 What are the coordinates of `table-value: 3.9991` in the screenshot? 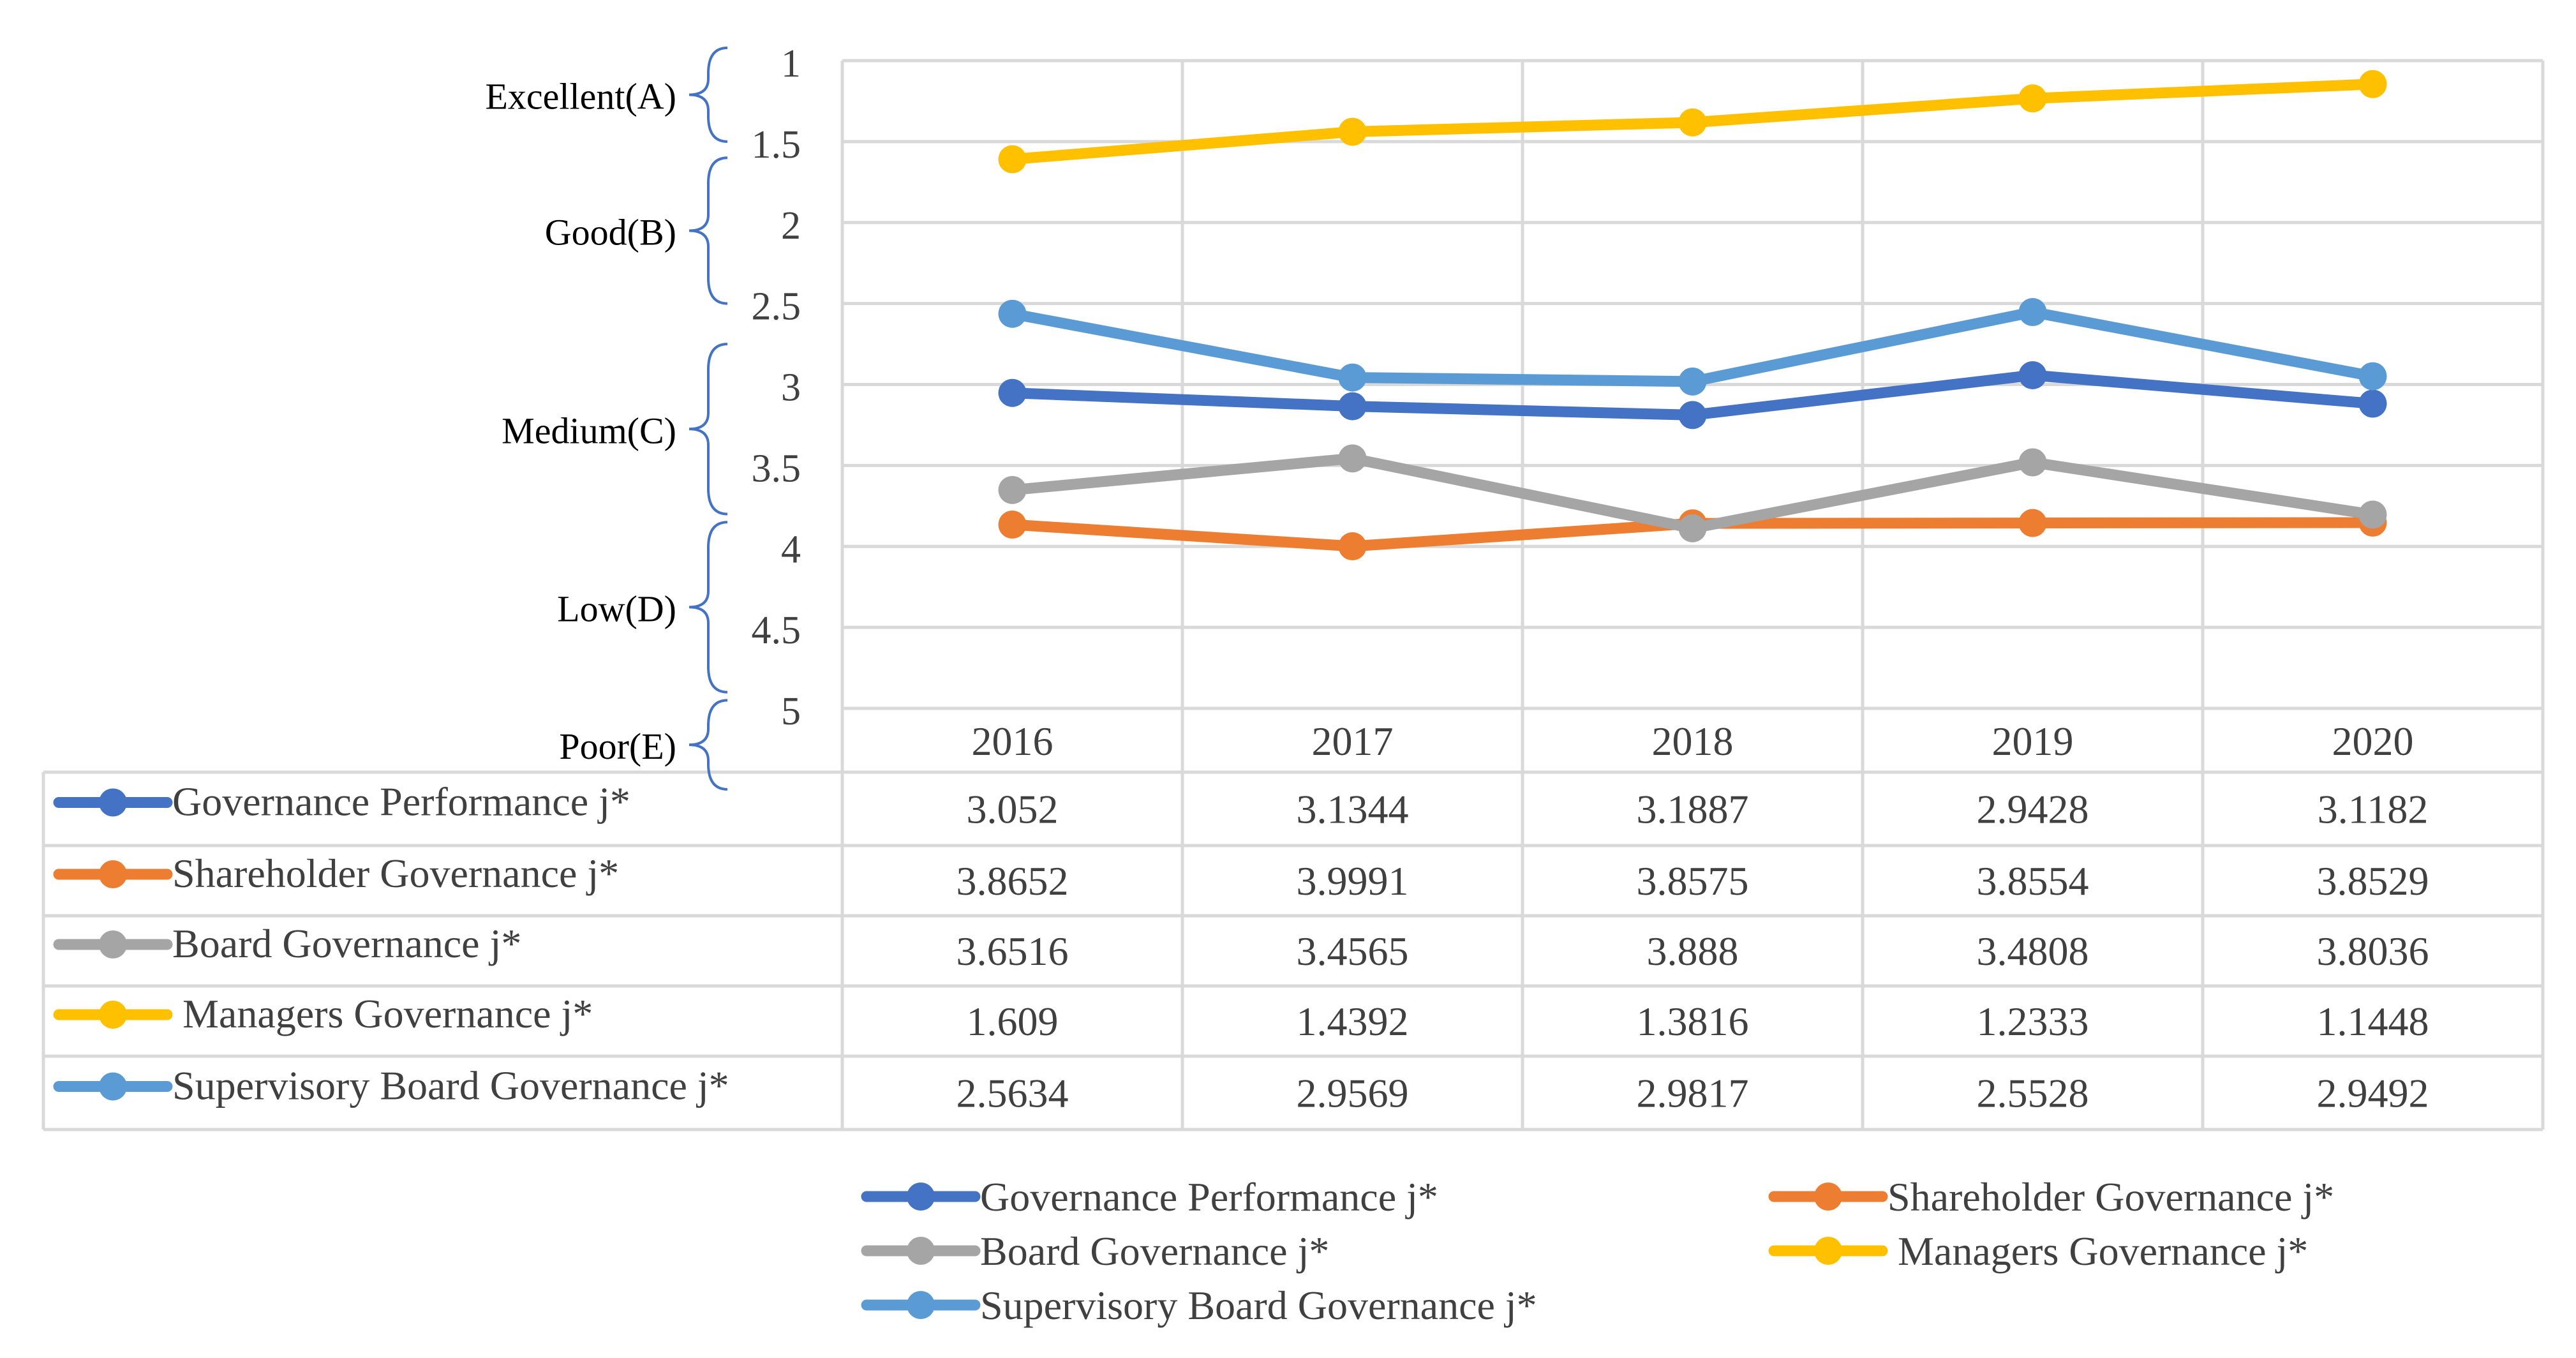 It's located at (1353, 881).